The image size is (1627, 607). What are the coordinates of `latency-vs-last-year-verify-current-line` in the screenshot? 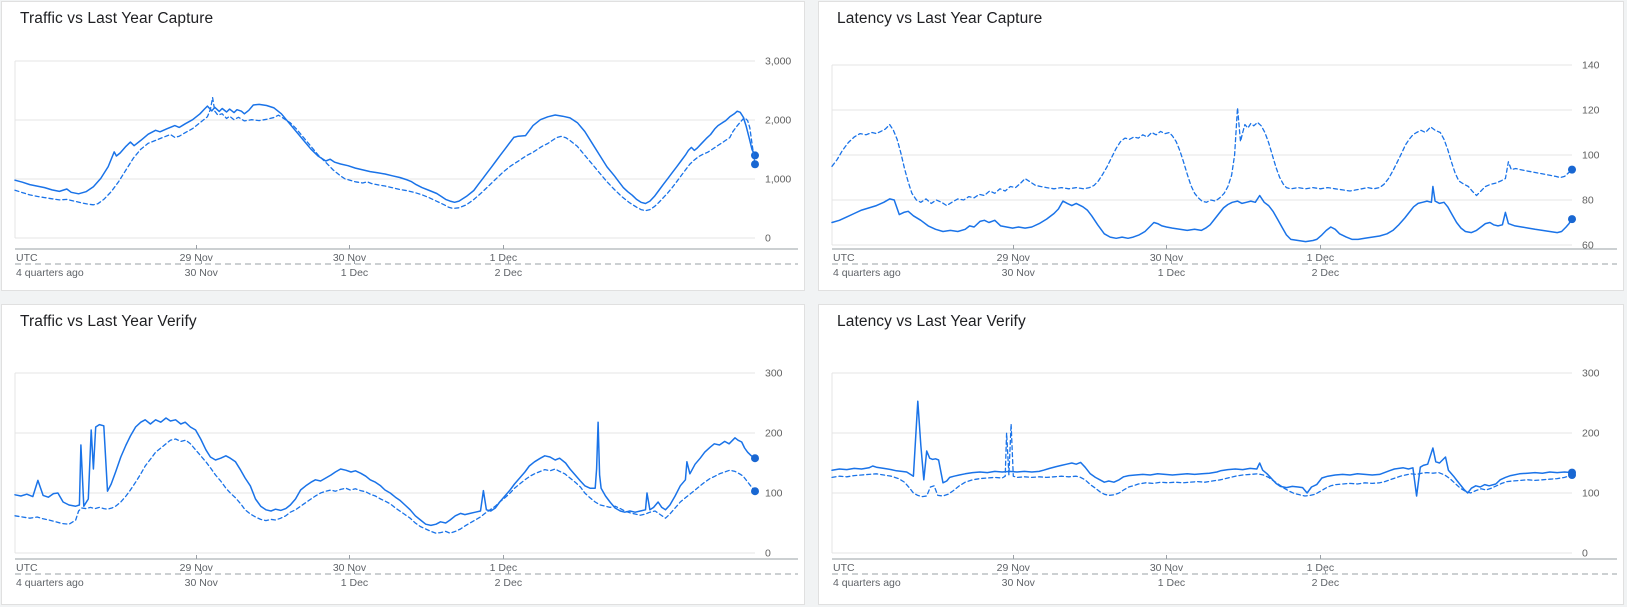 It's located at (1202, 448).